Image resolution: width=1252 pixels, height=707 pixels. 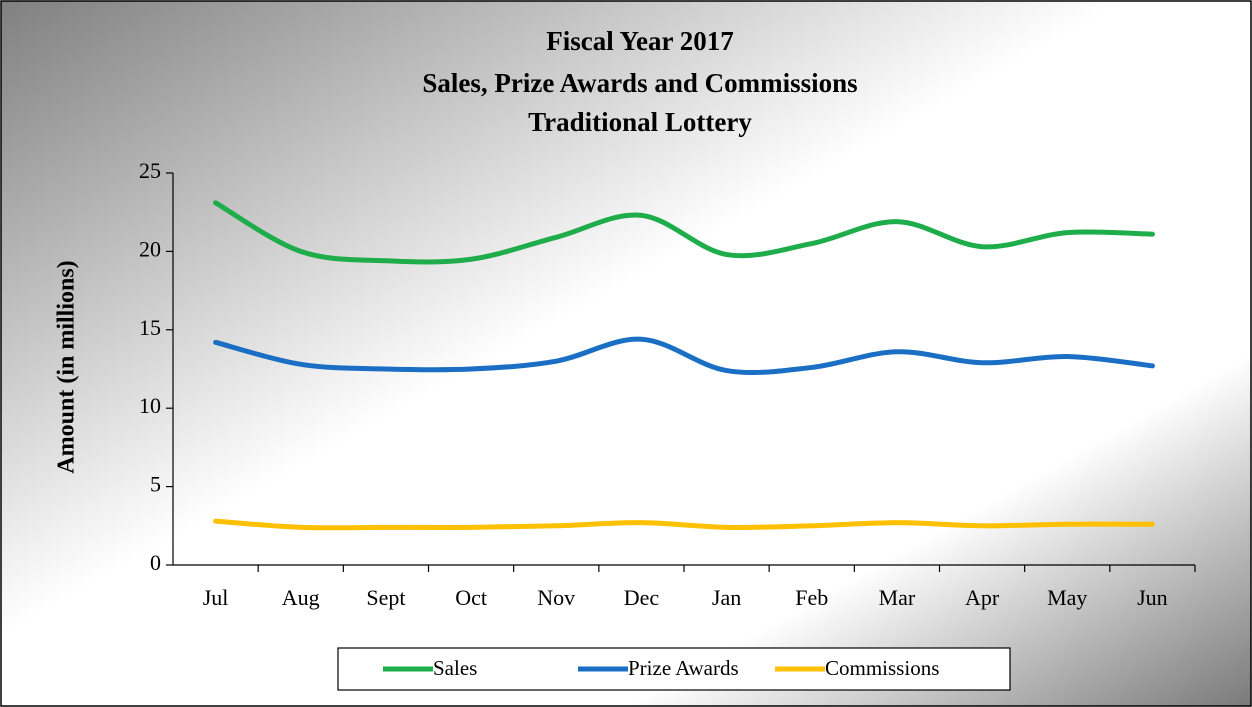 I want to click on x-tick-label: Oct, so click(x=471, y=597).